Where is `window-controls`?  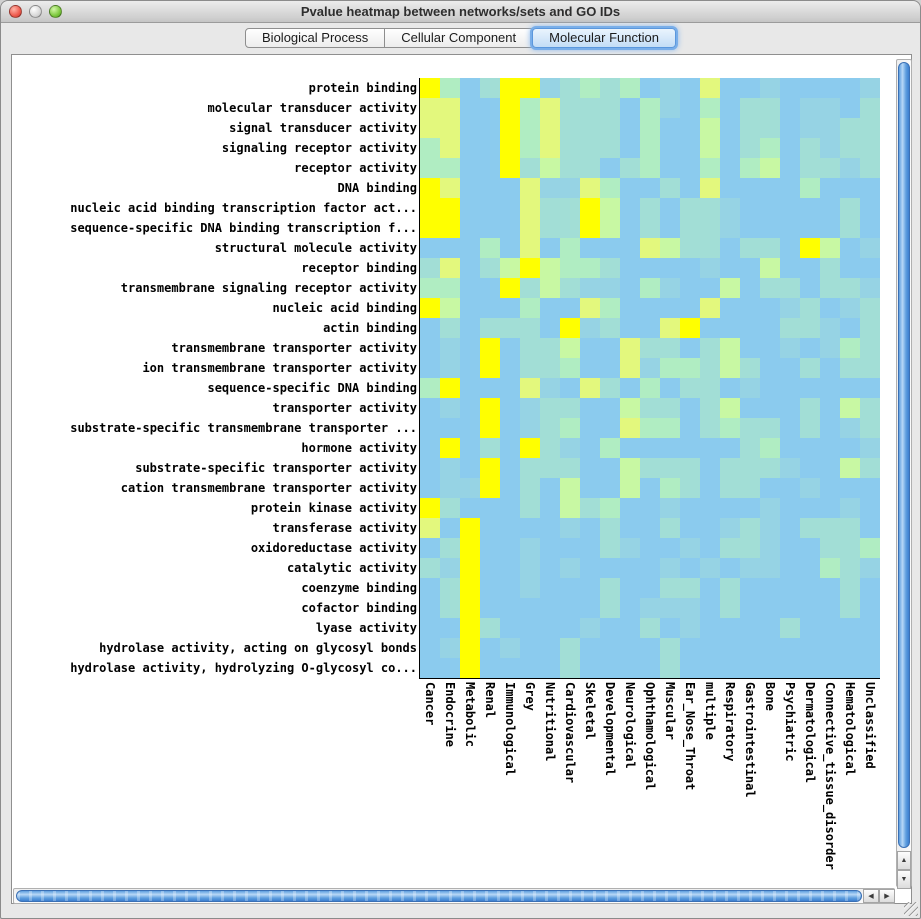
window-controls is located at coordinates (35, 11).